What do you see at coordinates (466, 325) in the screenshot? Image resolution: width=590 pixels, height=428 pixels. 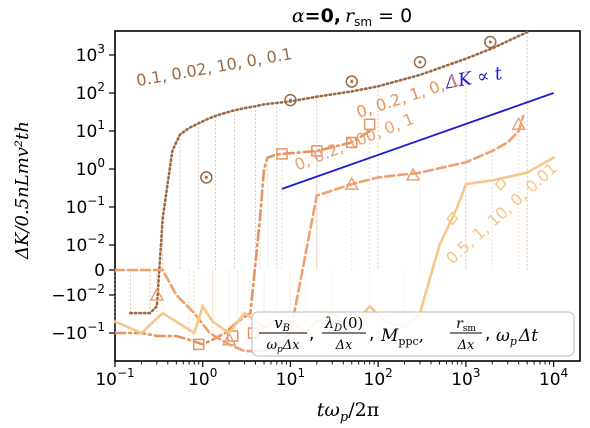 I see `svg-text: rsm` at bounding box center [466, 325].